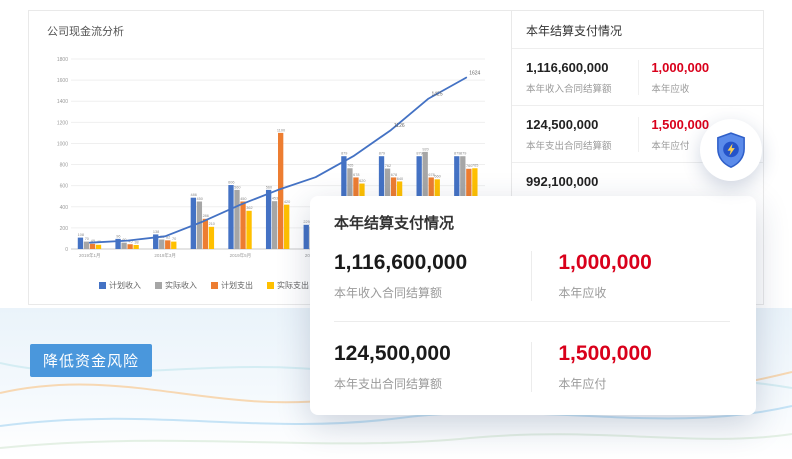  I want to click on svg-text: 1100, so click(281, 130).